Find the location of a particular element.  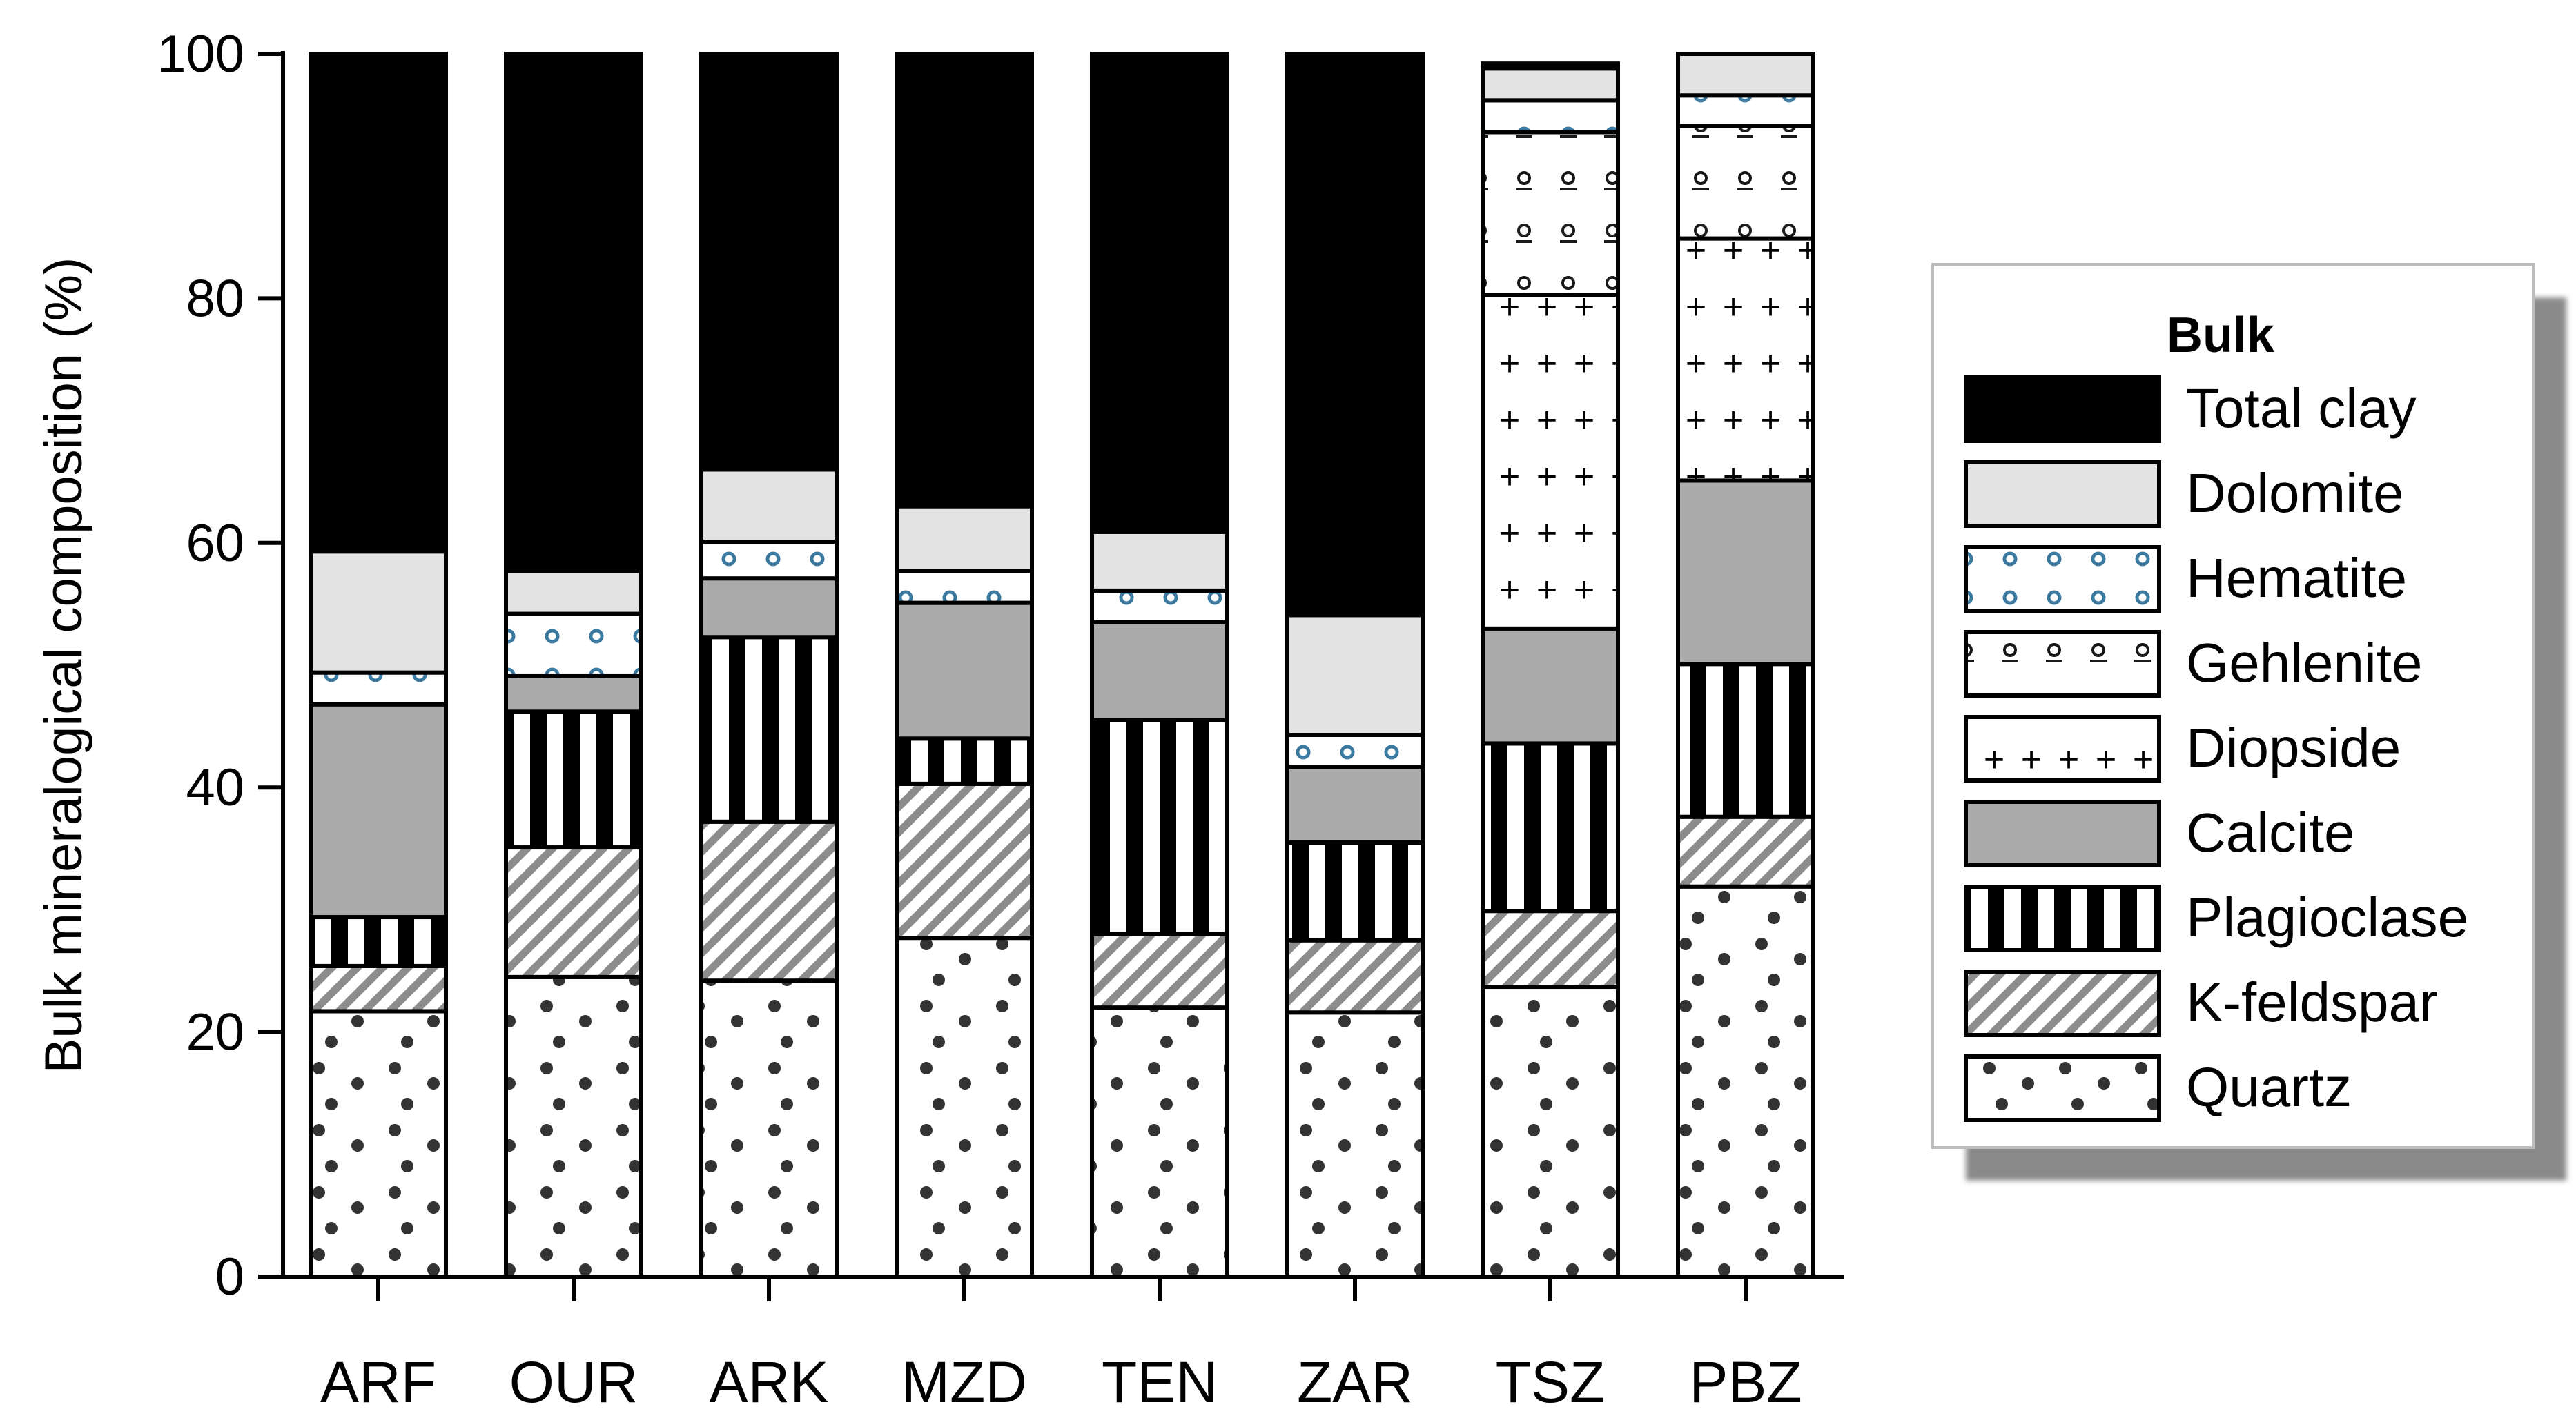

x-tick-label: PBZ is located at coordinates (1745, 1382).